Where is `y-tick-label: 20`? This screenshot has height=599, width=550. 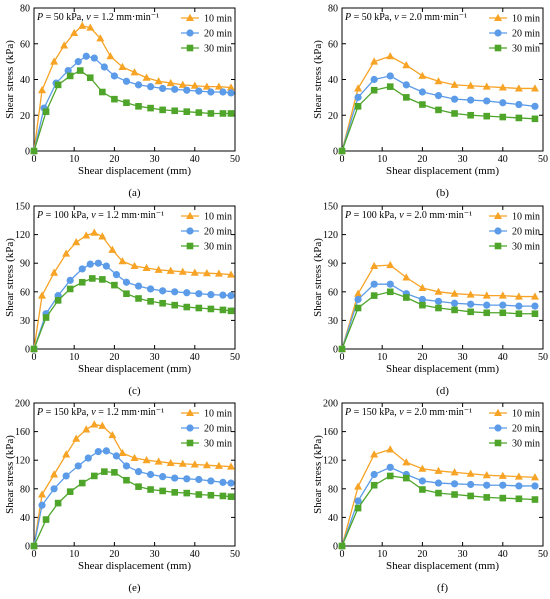 y-tick-label: 20 is located at coordinates (25, 116).